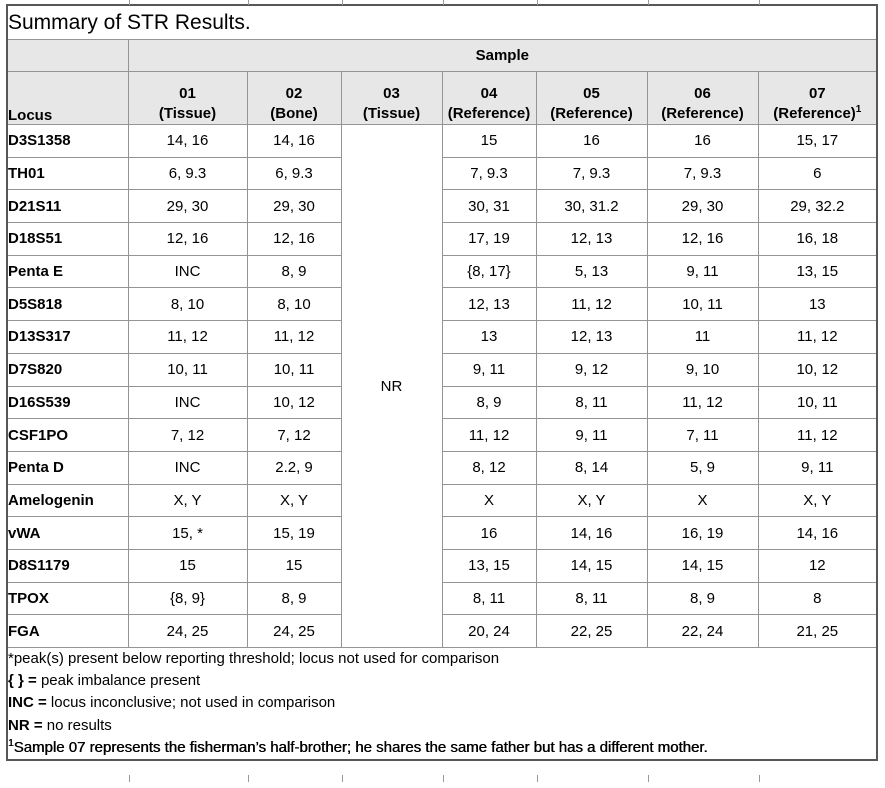 This screenshot has height=788, width=885. Describe the element at coordinates (67, 500) in the screenshot. I see `locus-name: Amelogenin` at that location.